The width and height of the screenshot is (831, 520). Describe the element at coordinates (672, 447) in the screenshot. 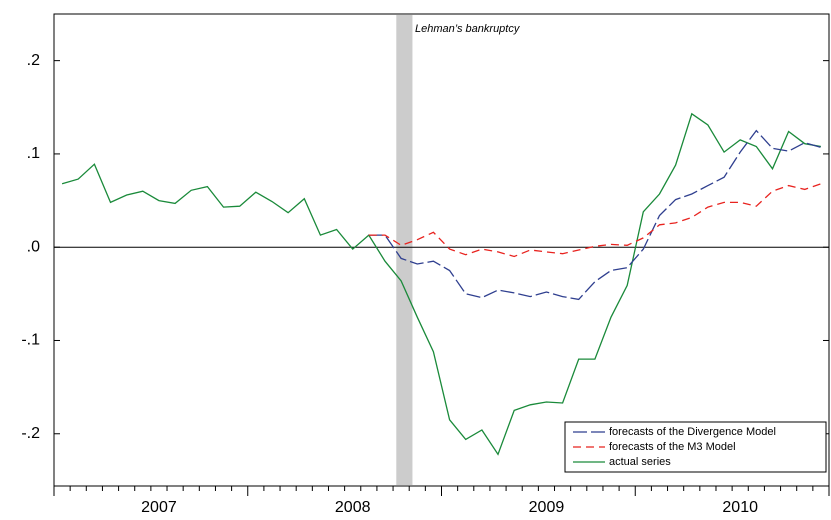

I see `legend-label: forecasts of the M3 Model` at that location.